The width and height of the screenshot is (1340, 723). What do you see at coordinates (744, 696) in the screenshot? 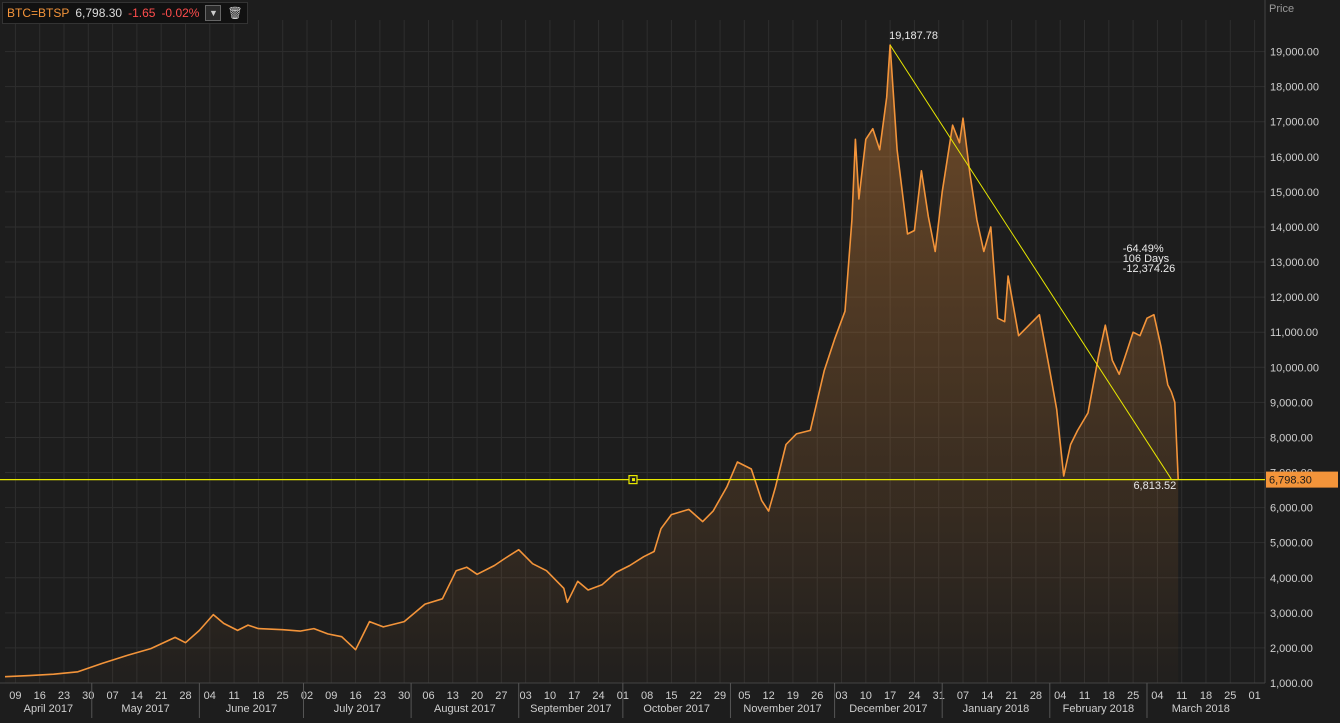
I see `x-day-tick-label: 05` at bounding box center [744, 696].